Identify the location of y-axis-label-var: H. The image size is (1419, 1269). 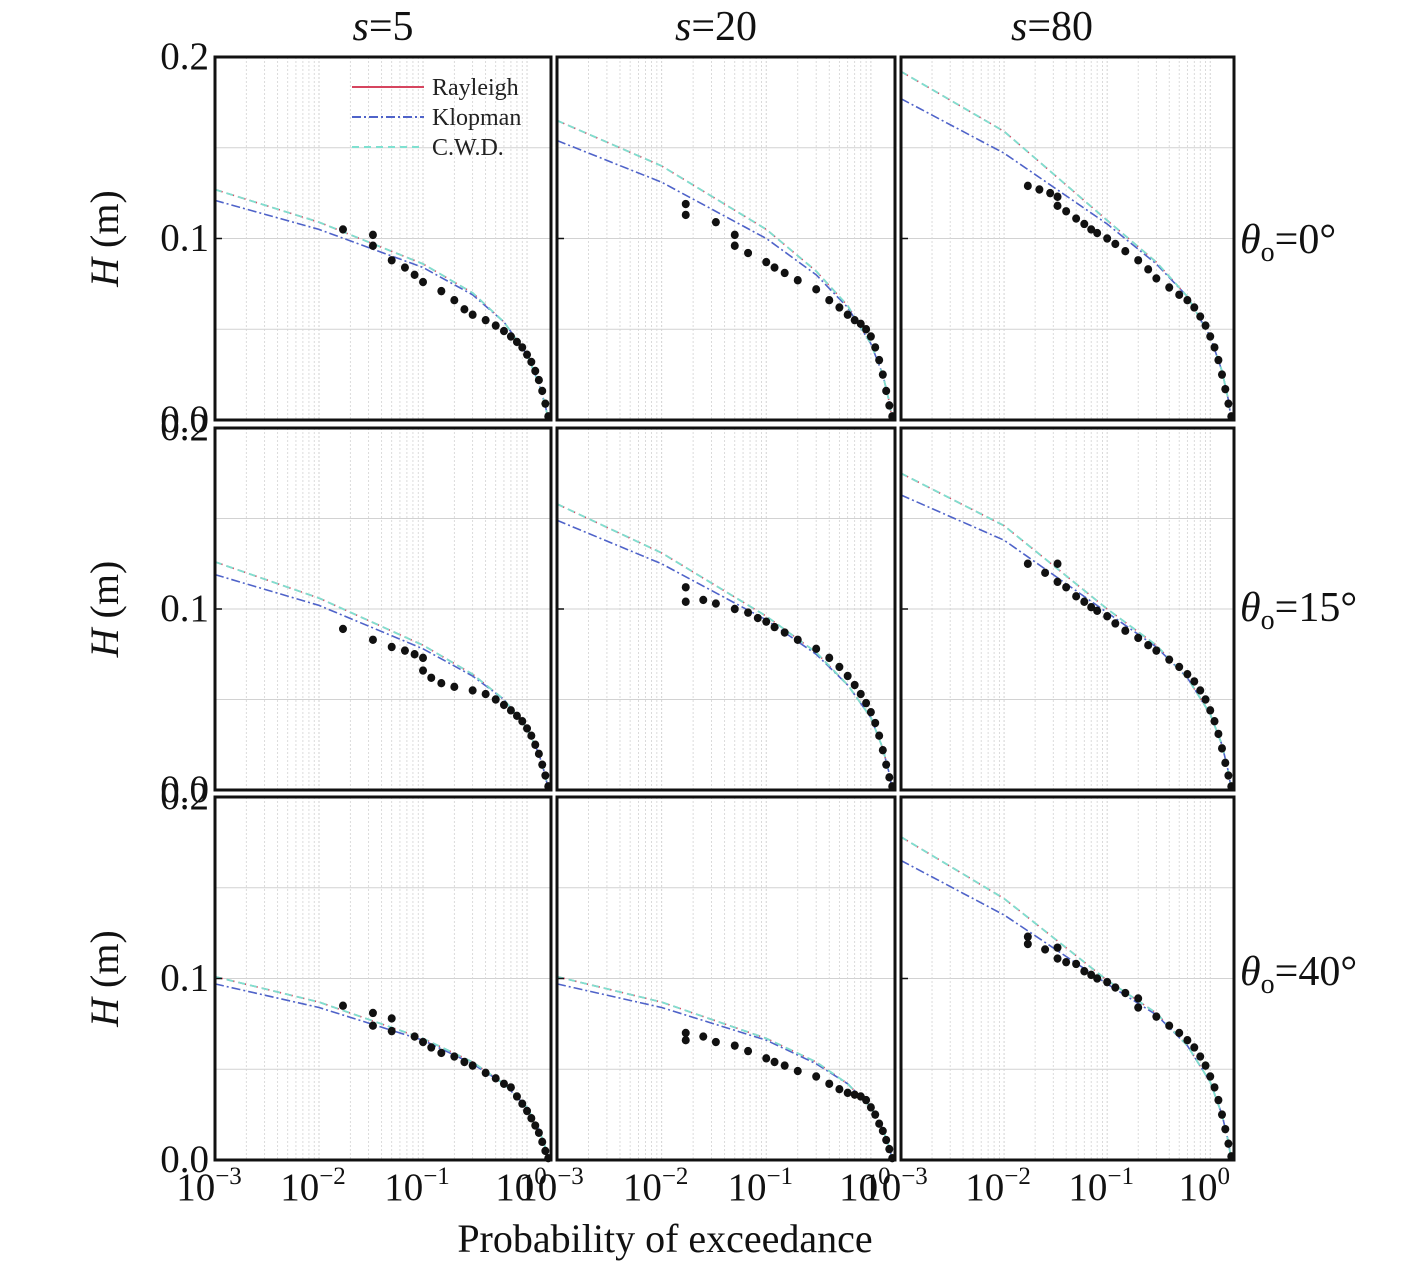
(104, 642).